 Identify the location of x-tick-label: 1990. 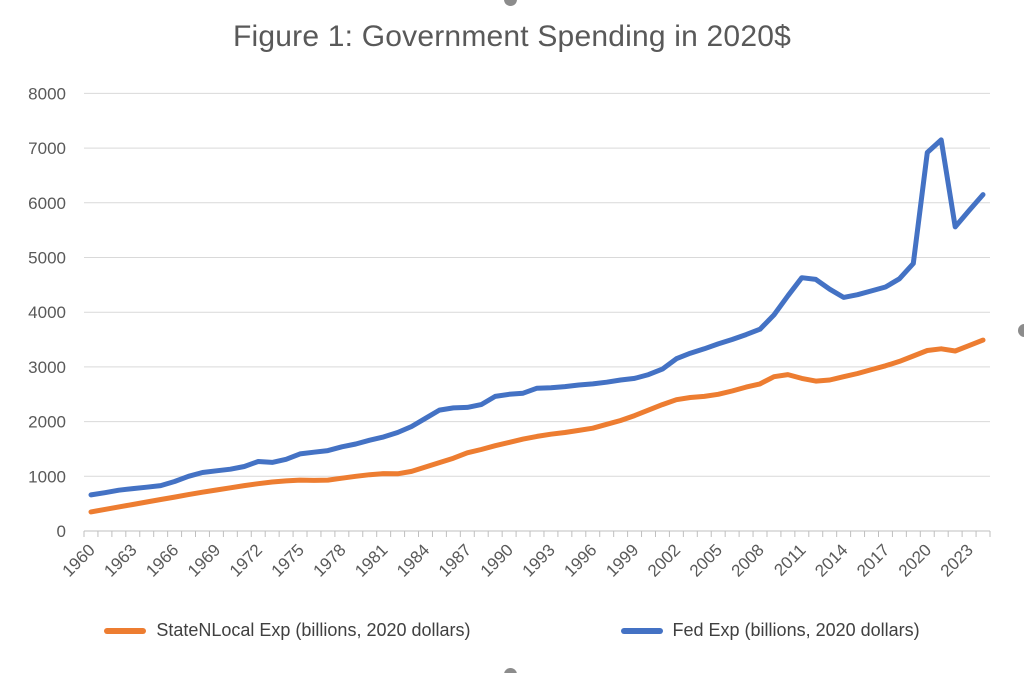
(497, 560).